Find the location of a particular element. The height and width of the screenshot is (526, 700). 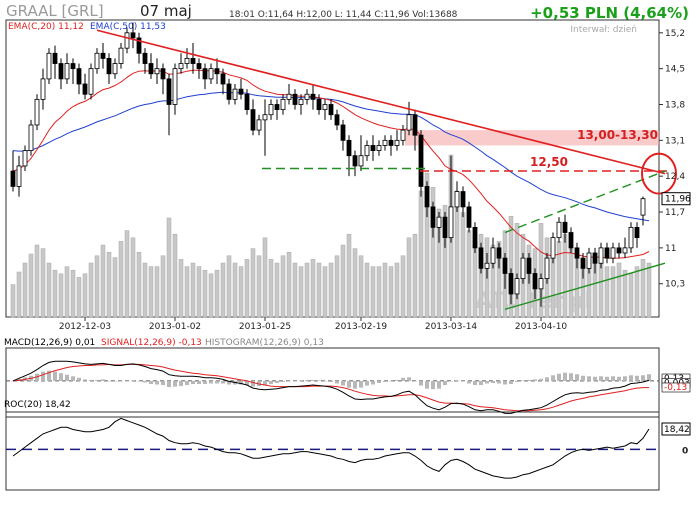

roc-plot: 018,42 is located at coordinates (348, 448).